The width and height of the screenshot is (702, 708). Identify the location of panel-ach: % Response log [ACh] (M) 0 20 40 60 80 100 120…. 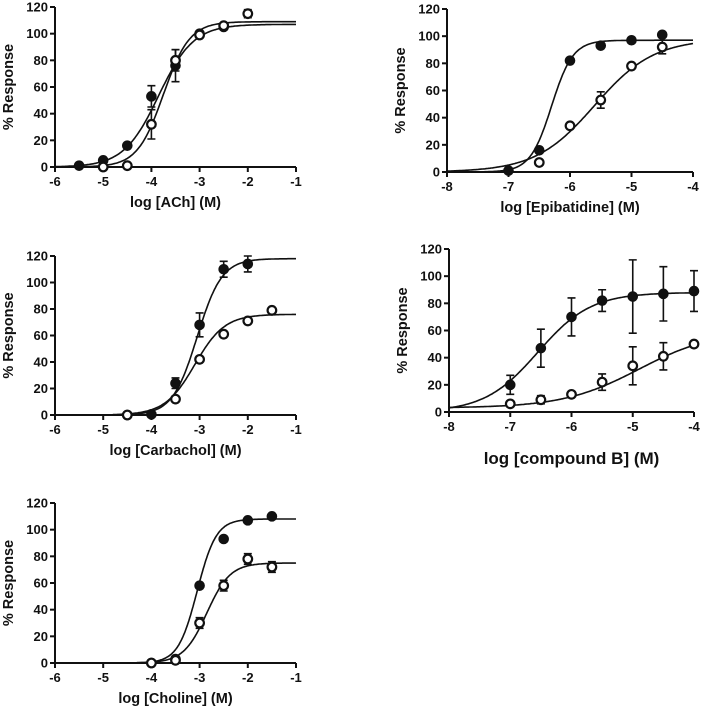
(151, 105).